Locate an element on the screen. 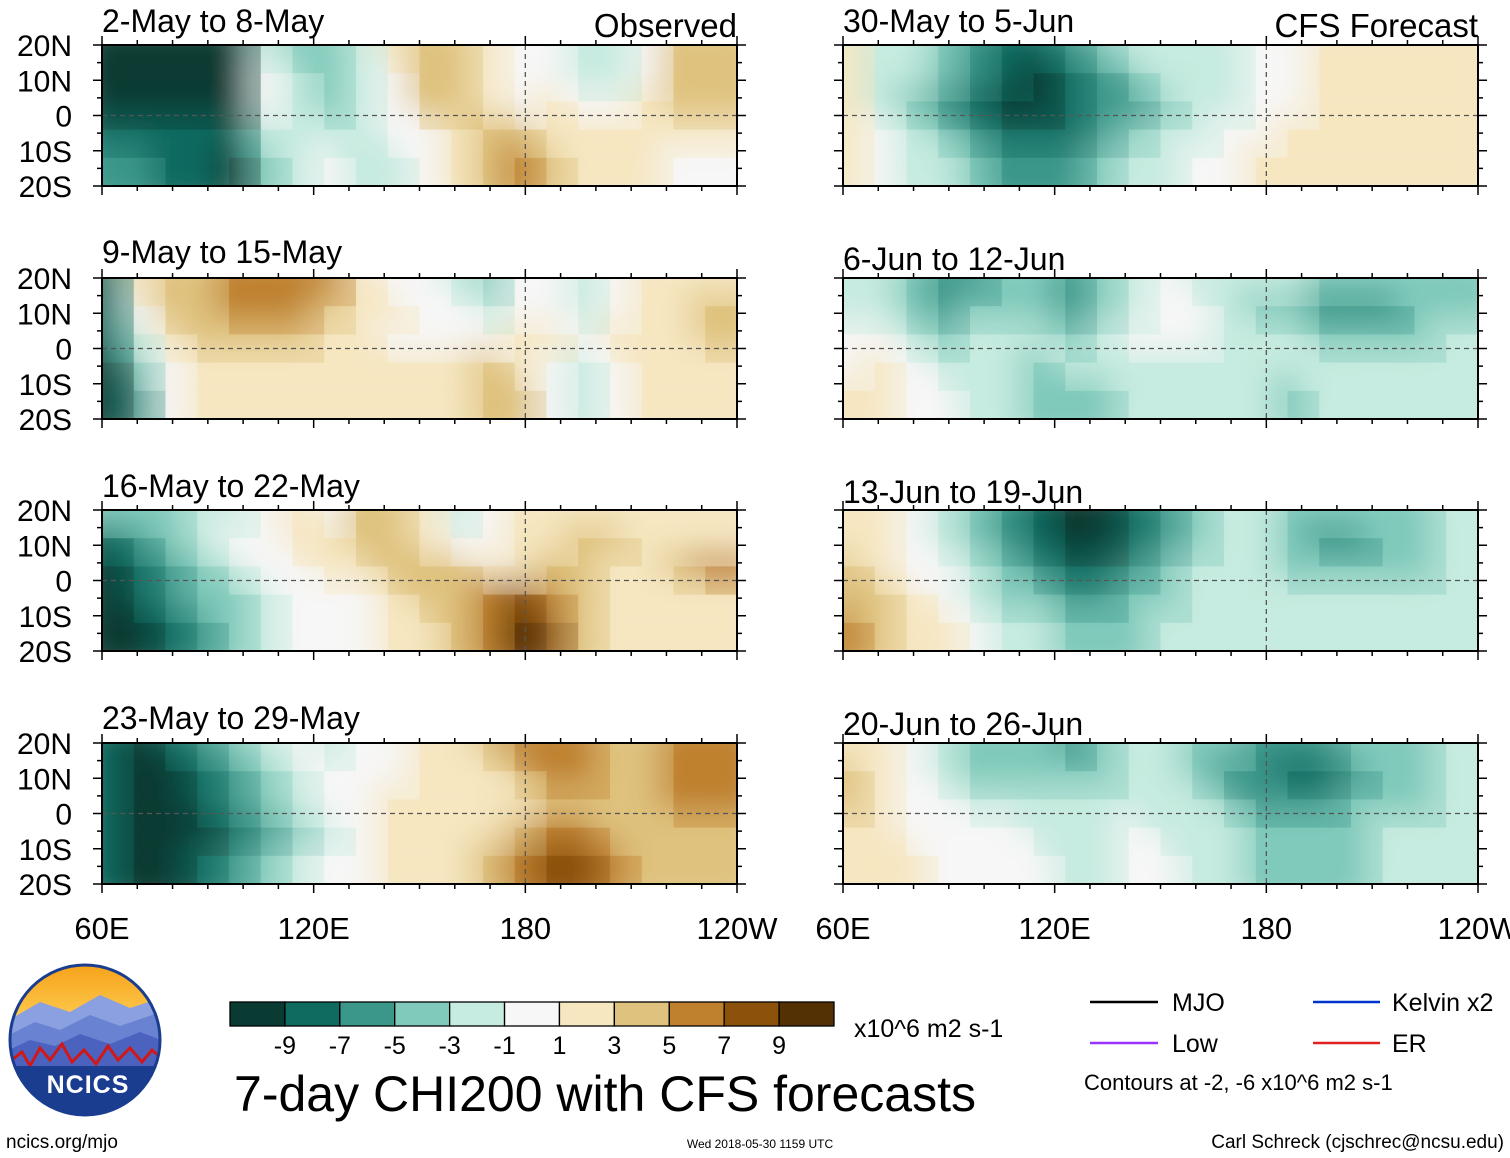 Image resolution: width=1510 pixels, height=1158 pixels. lon-tick-label: 60E is located at coordinates (842, 928).